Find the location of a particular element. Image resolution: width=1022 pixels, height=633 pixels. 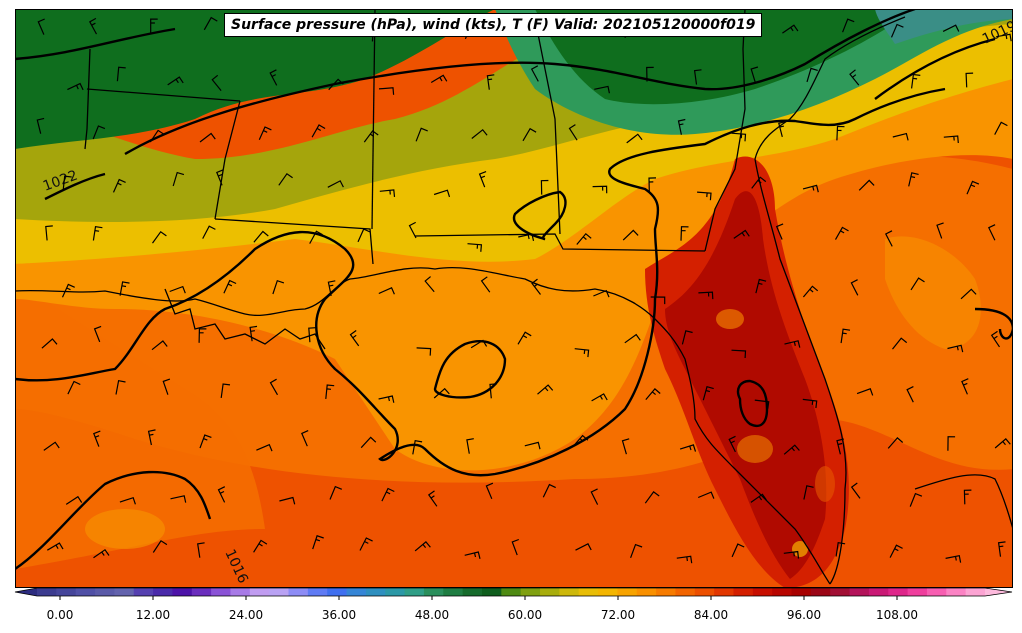

colorbar-outline is located at coordinates (513, 592).